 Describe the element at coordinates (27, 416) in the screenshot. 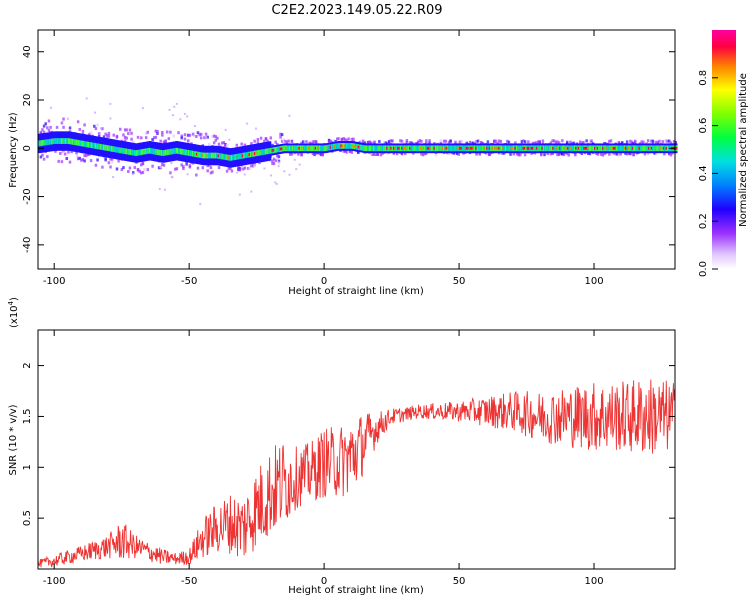

I see `snr-ytick-label: 1.5` at that location.